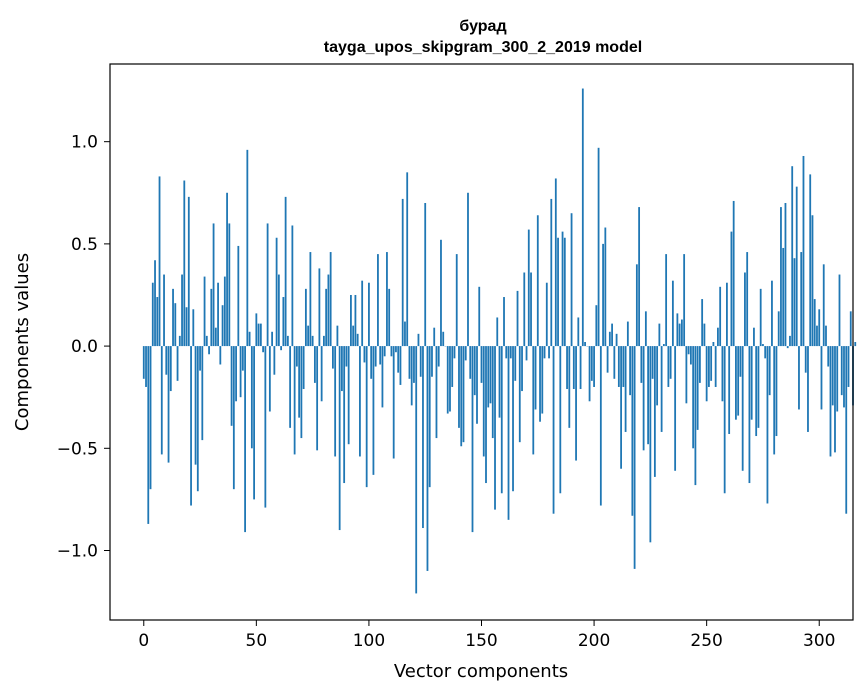  What do you see at coordinates (481, 671) in the screenshot?
I see `x-axis-label: Vector components` at bounding box center [481, 671].